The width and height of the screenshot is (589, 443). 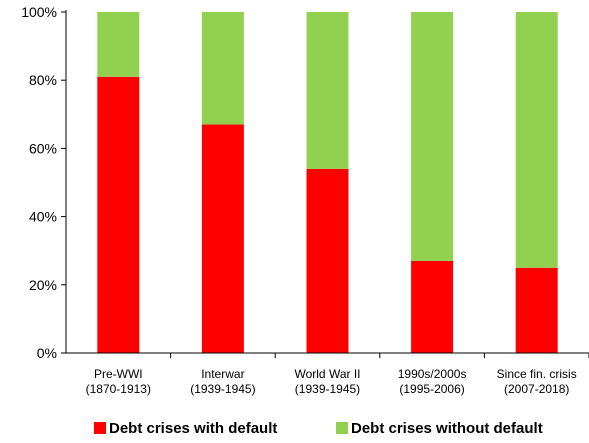 What do you see at coordinates (193, 428) in the screenshot?
I see `legend-label-0: Debt crises with default` at bounding box center [193, 428].